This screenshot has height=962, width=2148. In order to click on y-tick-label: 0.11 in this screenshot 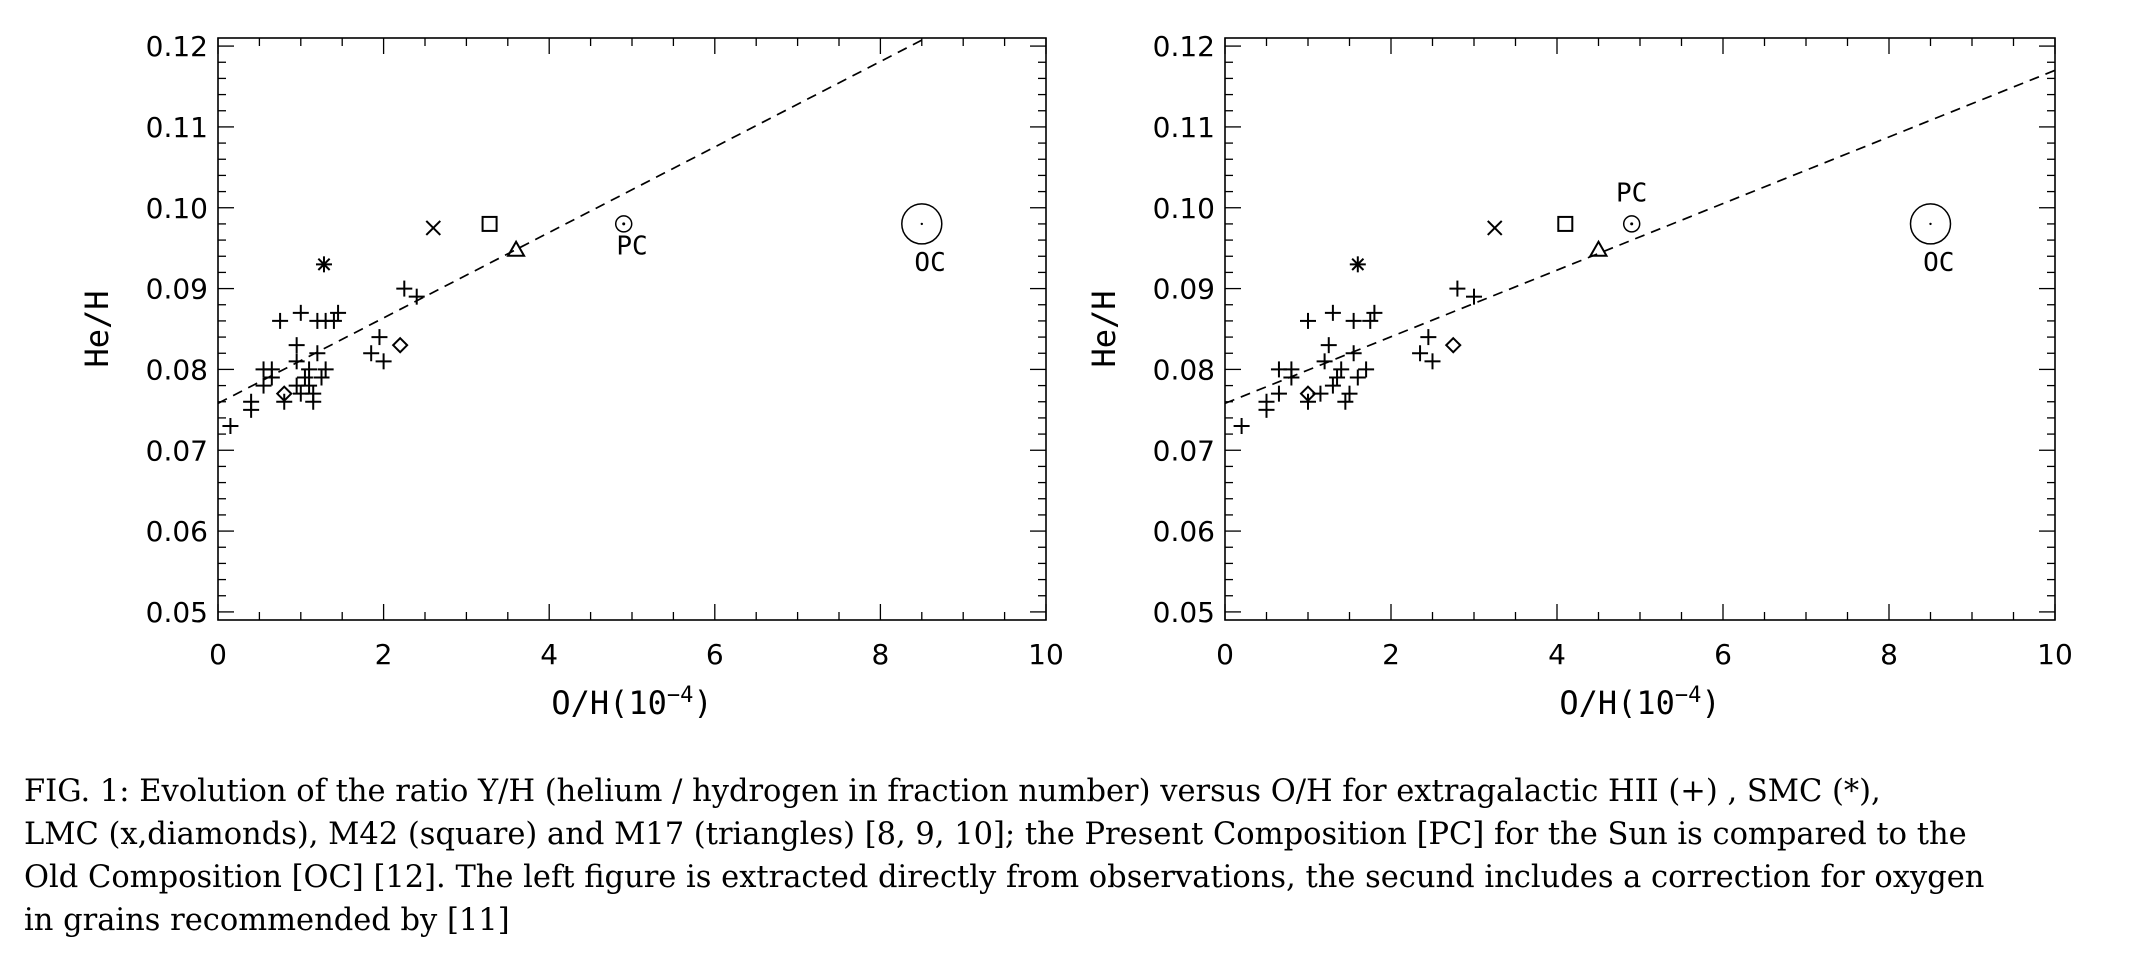, I will do `click(177, 127)`.